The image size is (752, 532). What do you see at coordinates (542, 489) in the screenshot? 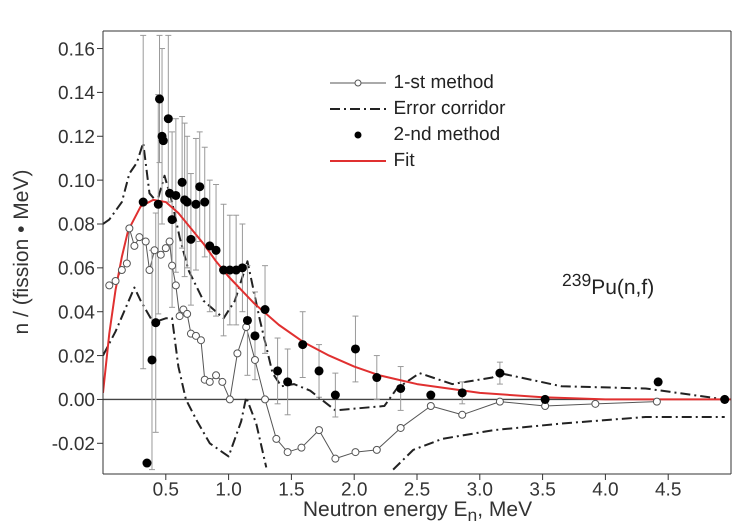
I see `x-tick-label: 3.5` at bounding box center [542, 489].